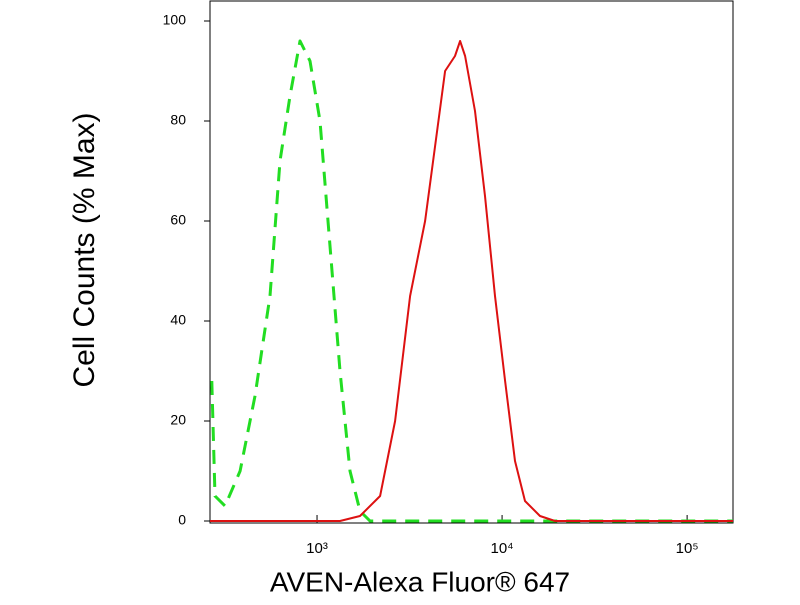 Image resolution: width=800 pixels, height=605 pixels. Describe the element at coordinates (687, 548) in the screenshot. I see `x-tick-label: 10⁵` at that location.